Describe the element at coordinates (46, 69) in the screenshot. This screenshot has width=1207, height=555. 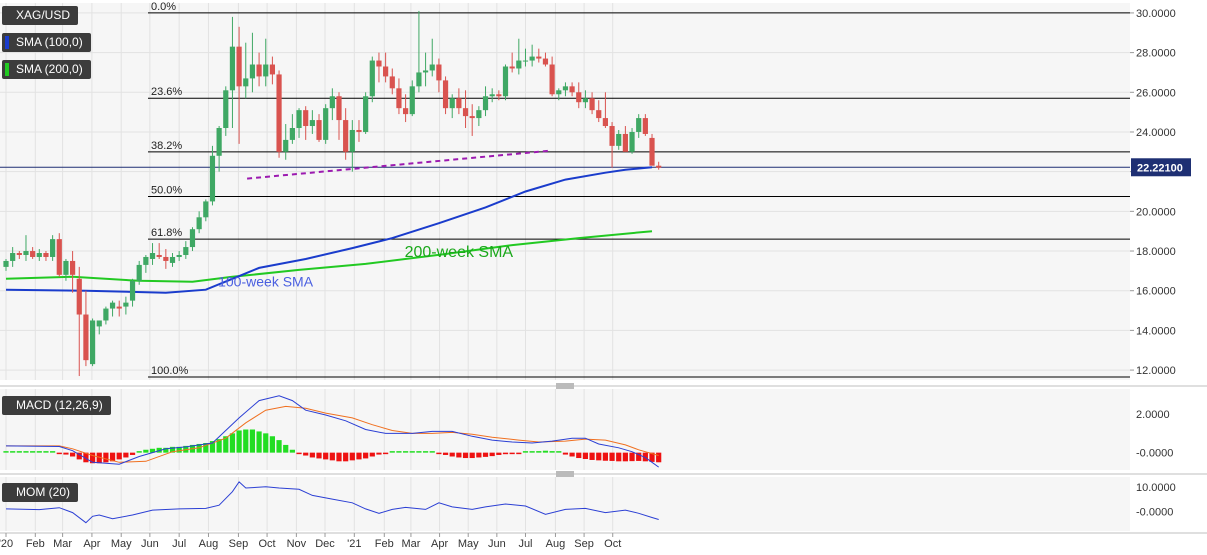
I see `sma200-legend: SMA (200,0)` at that location.